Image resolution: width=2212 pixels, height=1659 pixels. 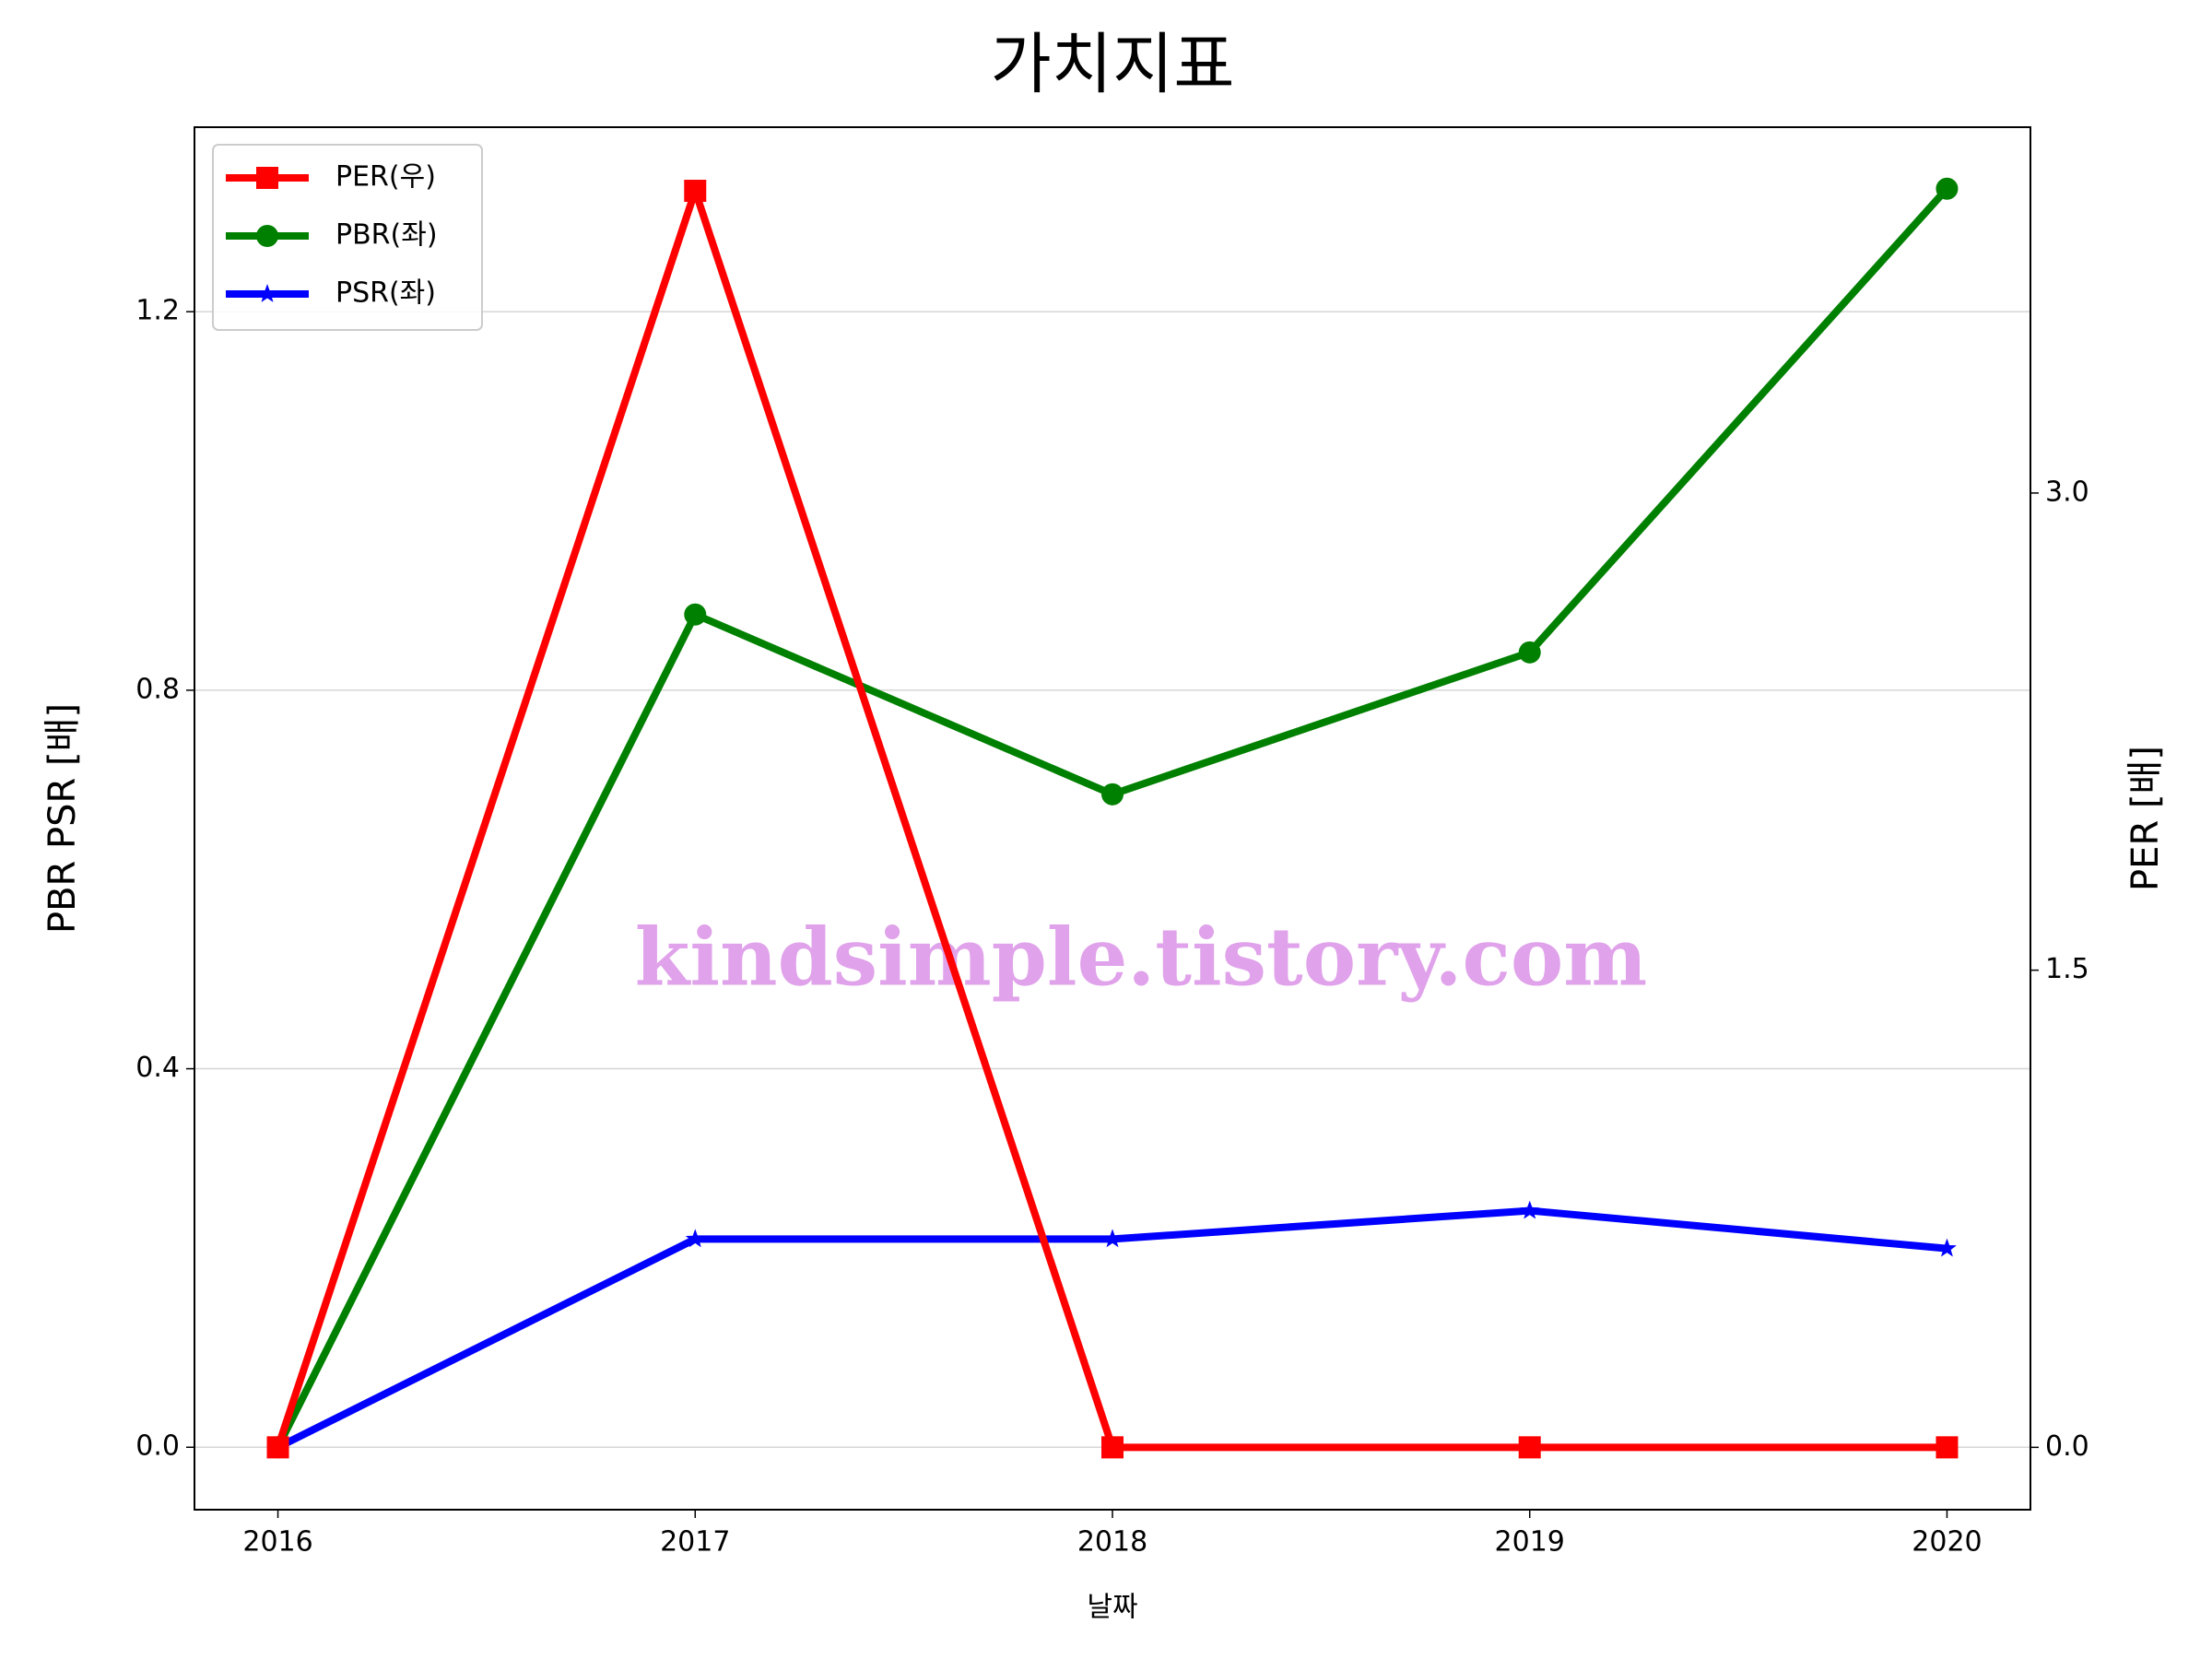 I want to click on y-axis-label: PBR PSR [배], so click(x=62, y=818).